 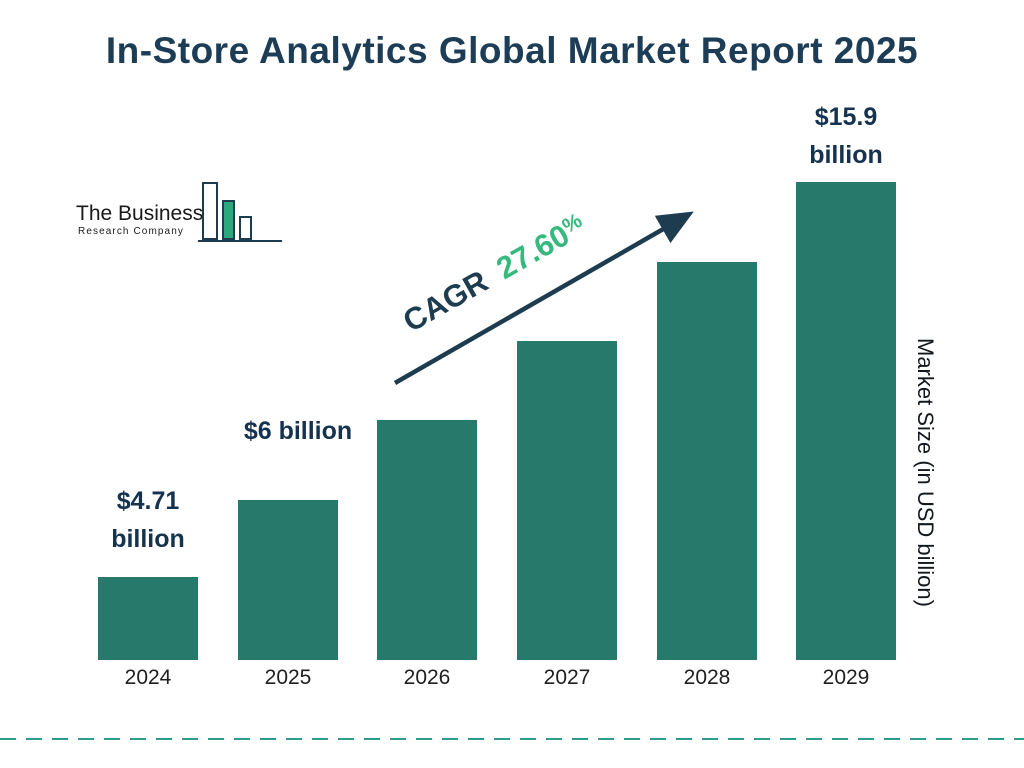 I want to click on y-axis-label: Market Size (in USD billion), so click(x=925, y=472).